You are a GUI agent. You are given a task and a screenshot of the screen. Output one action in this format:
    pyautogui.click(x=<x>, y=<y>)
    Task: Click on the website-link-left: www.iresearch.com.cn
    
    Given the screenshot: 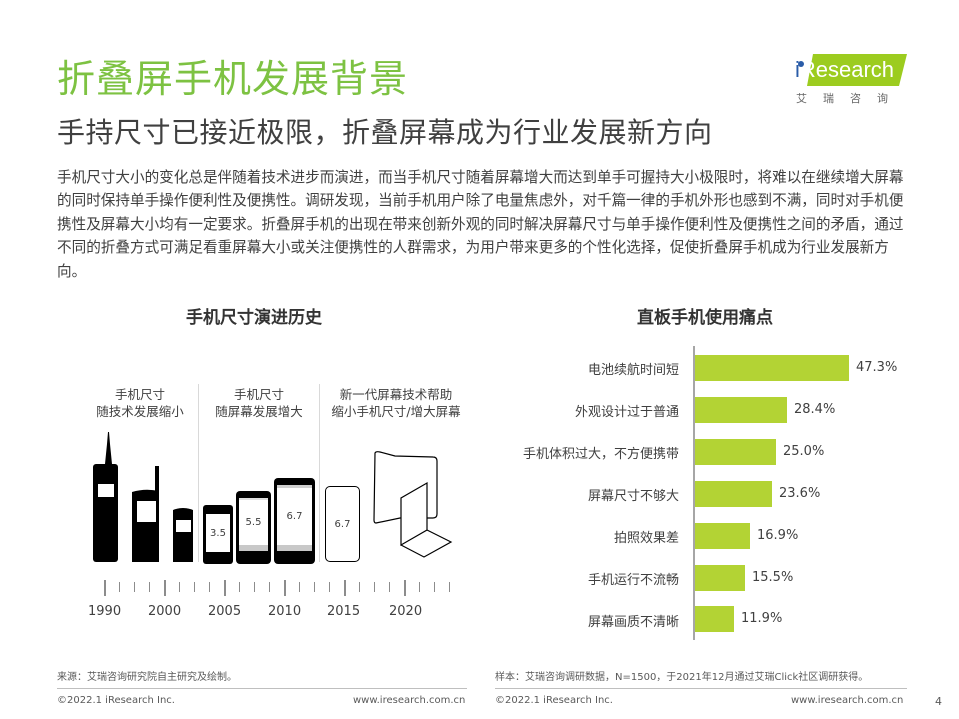 What is the action you would take?
    pyautogui.click(x=409, y=700)
    